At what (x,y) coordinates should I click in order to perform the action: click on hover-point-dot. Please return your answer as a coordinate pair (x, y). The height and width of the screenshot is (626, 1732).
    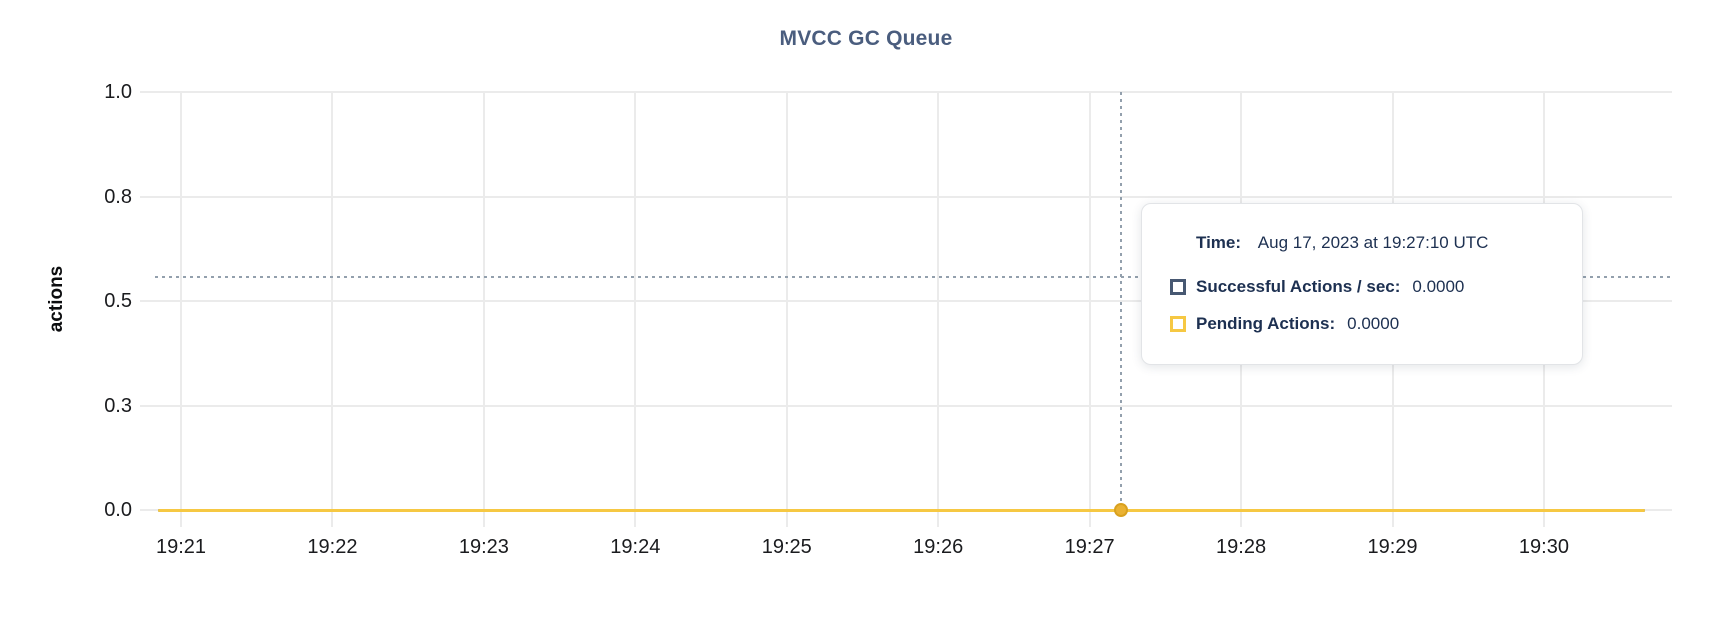
    Looking at the image, I should click on (1121, 510).